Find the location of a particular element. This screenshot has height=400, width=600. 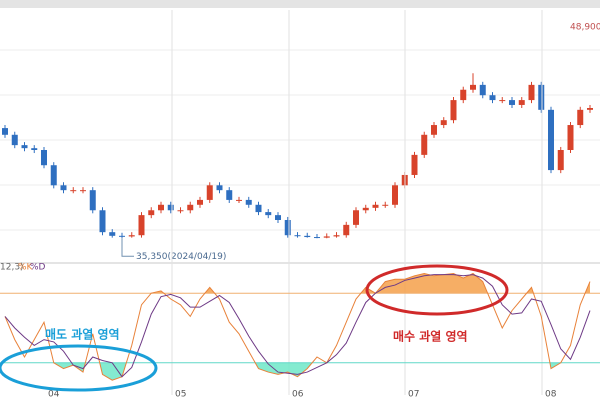

annotation: 48,900(2024 is located at coordinates (585, 28).